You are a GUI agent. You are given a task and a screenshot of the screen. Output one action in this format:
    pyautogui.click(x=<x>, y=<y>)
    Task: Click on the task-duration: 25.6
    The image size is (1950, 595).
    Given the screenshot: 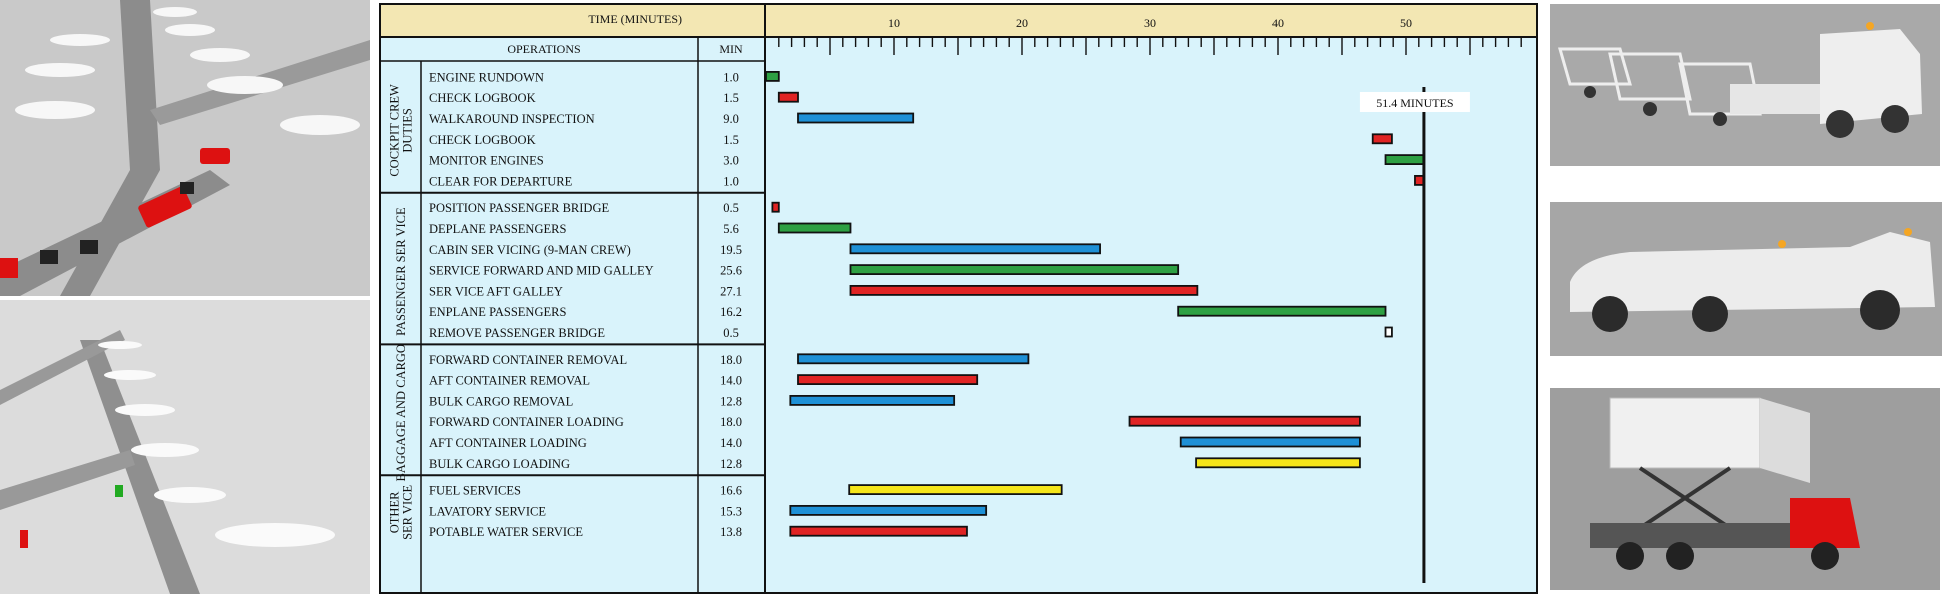 What is the action you would take?
    pyautogui.click(x=731, y=271)
    